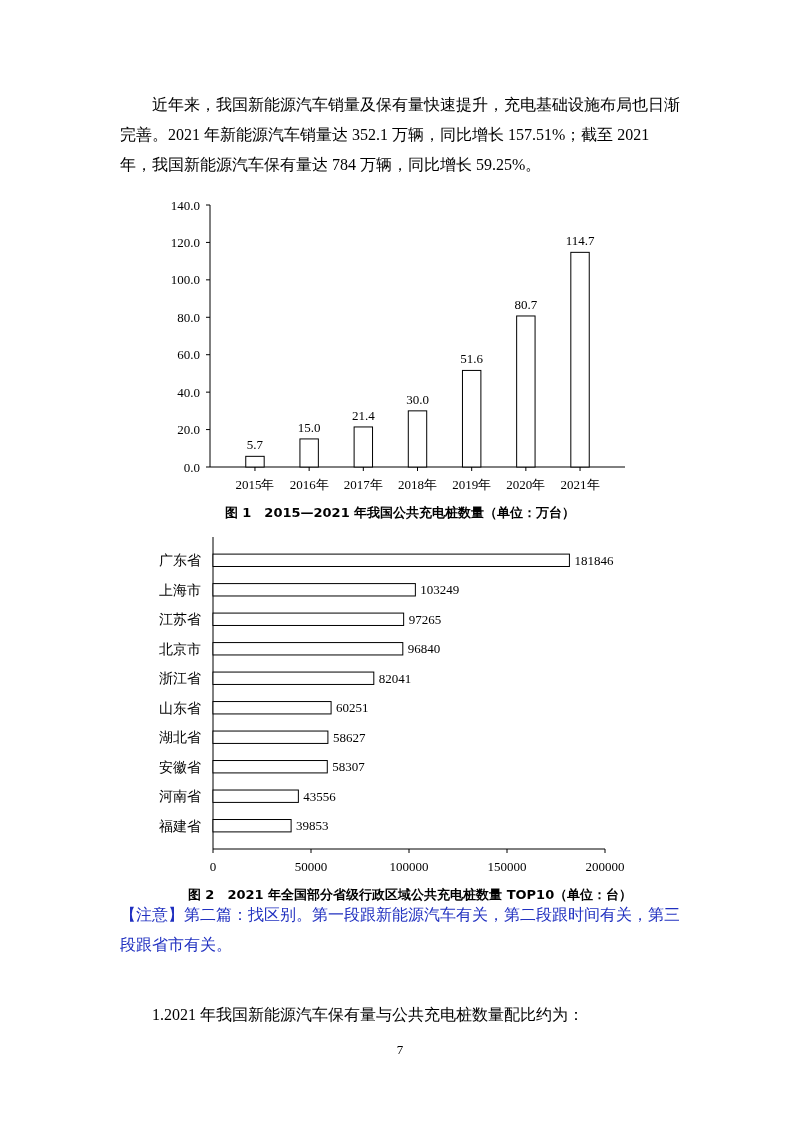 The height and width of the screenshot is (1132, 800). What do you see at coordinates (180, 590) in the screenshot?
I see `y-tick-label: 上海市` at bounding box center [180, 590].